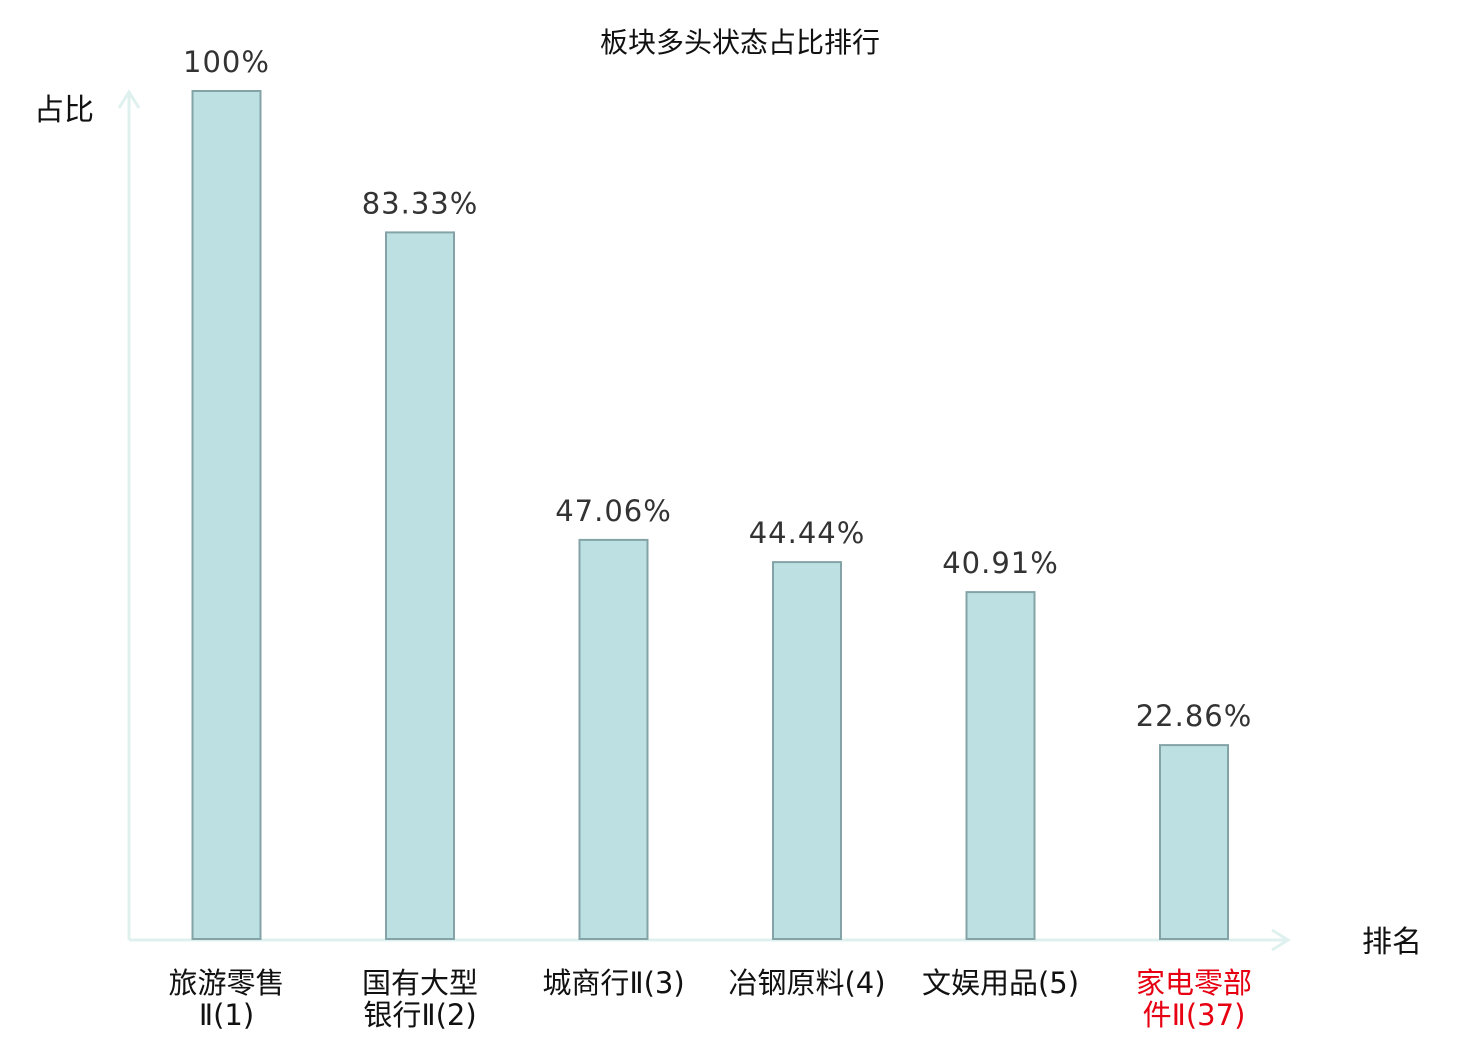  Describe the element at coordinates (64, 110) in the screenshot. I see `y-axis-label: 占比` at that location.